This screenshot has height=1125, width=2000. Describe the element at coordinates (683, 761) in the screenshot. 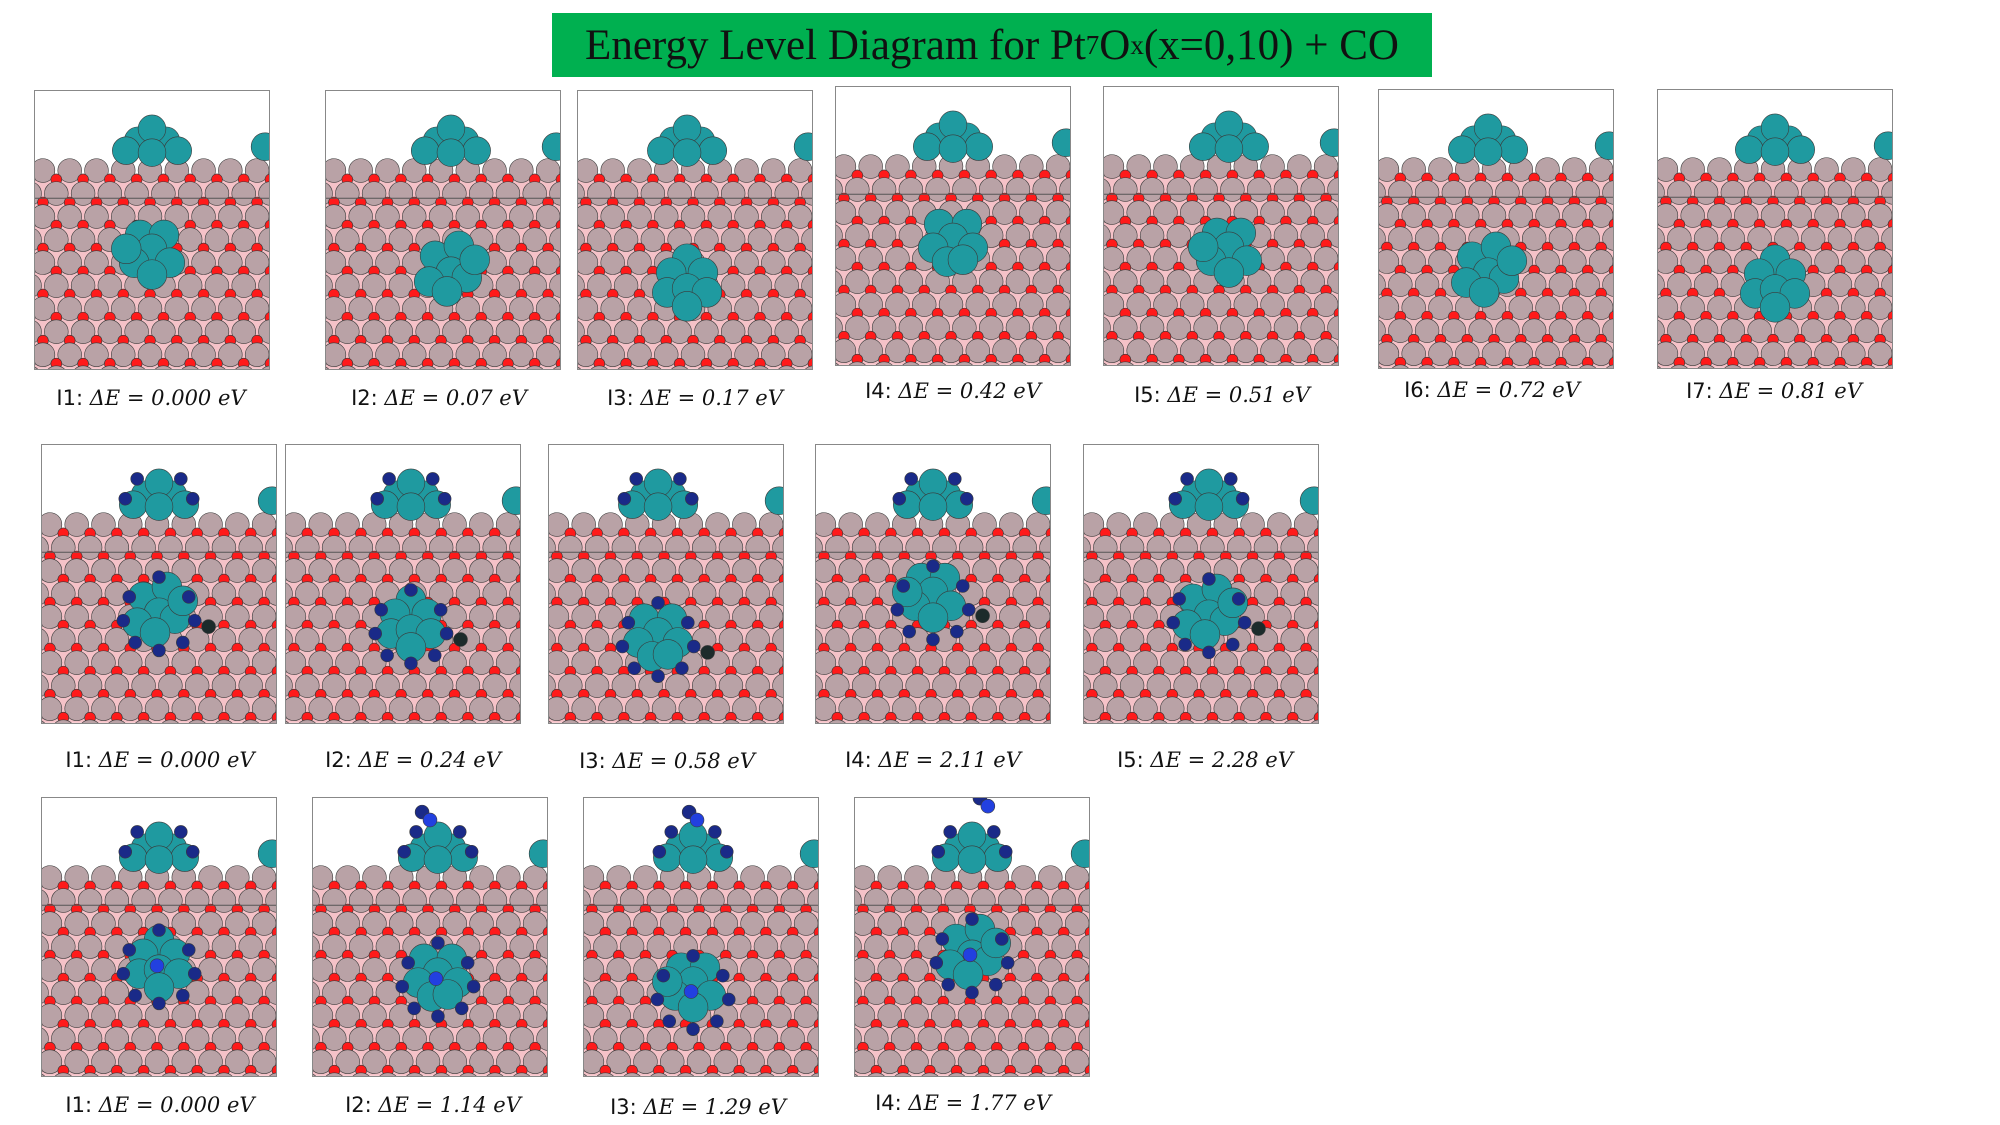

I see `energy-value: ΔE = 0.58 eV` at that location.